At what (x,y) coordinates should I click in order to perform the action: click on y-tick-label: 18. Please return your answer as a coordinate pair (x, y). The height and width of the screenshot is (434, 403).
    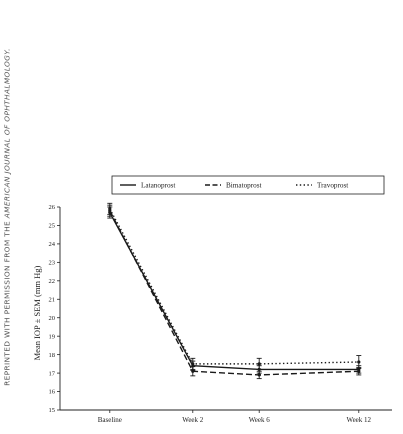
    Looking at the image, I should click on (52, 355).